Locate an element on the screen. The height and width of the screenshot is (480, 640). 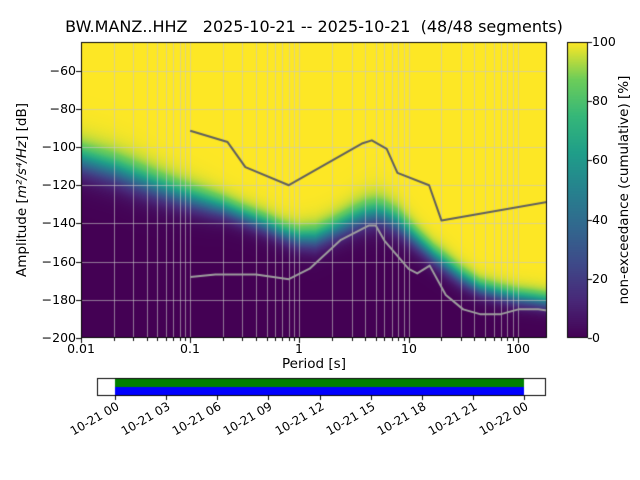
y-tick-label: −120 is located at coordinates (58, 184).